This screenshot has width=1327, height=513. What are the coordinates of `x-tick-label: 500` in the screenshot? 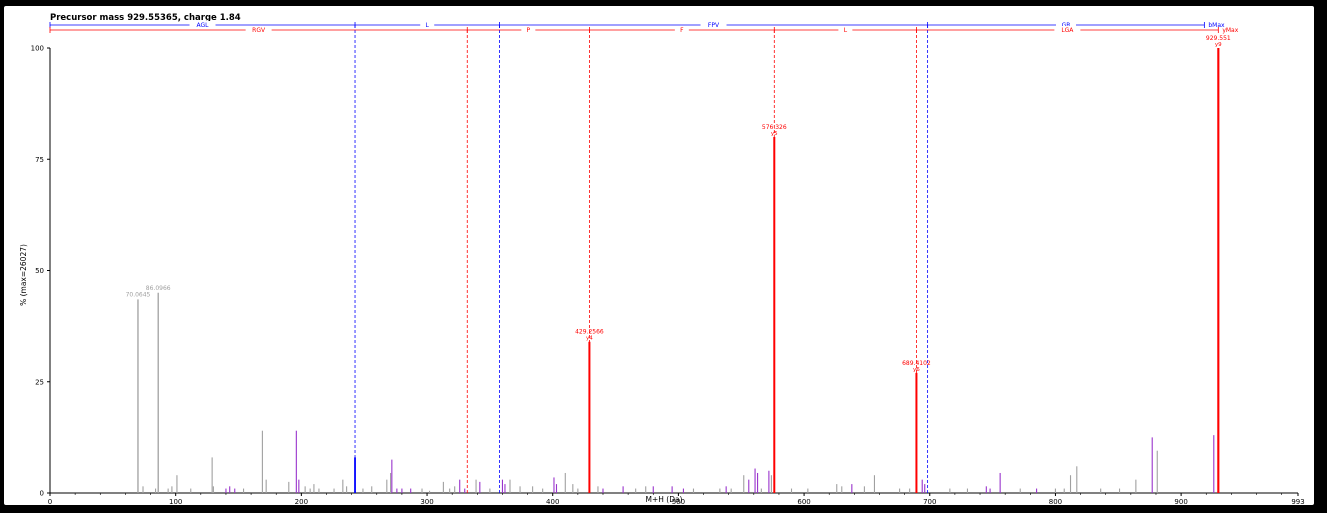 It's located at (678, 501).